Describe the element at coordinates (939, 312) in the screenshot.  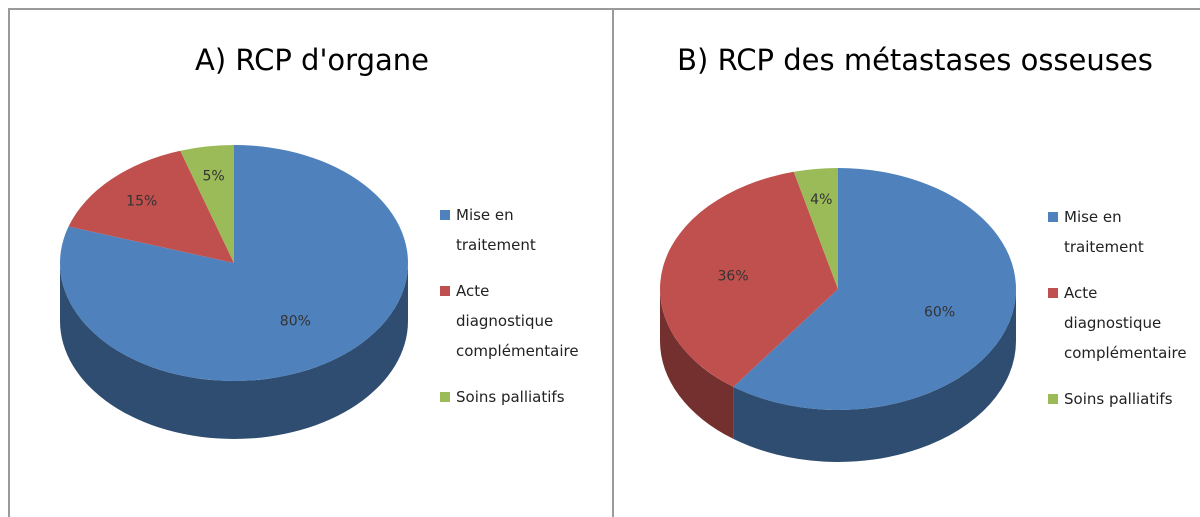
I see `value-label: 60%` at that location.